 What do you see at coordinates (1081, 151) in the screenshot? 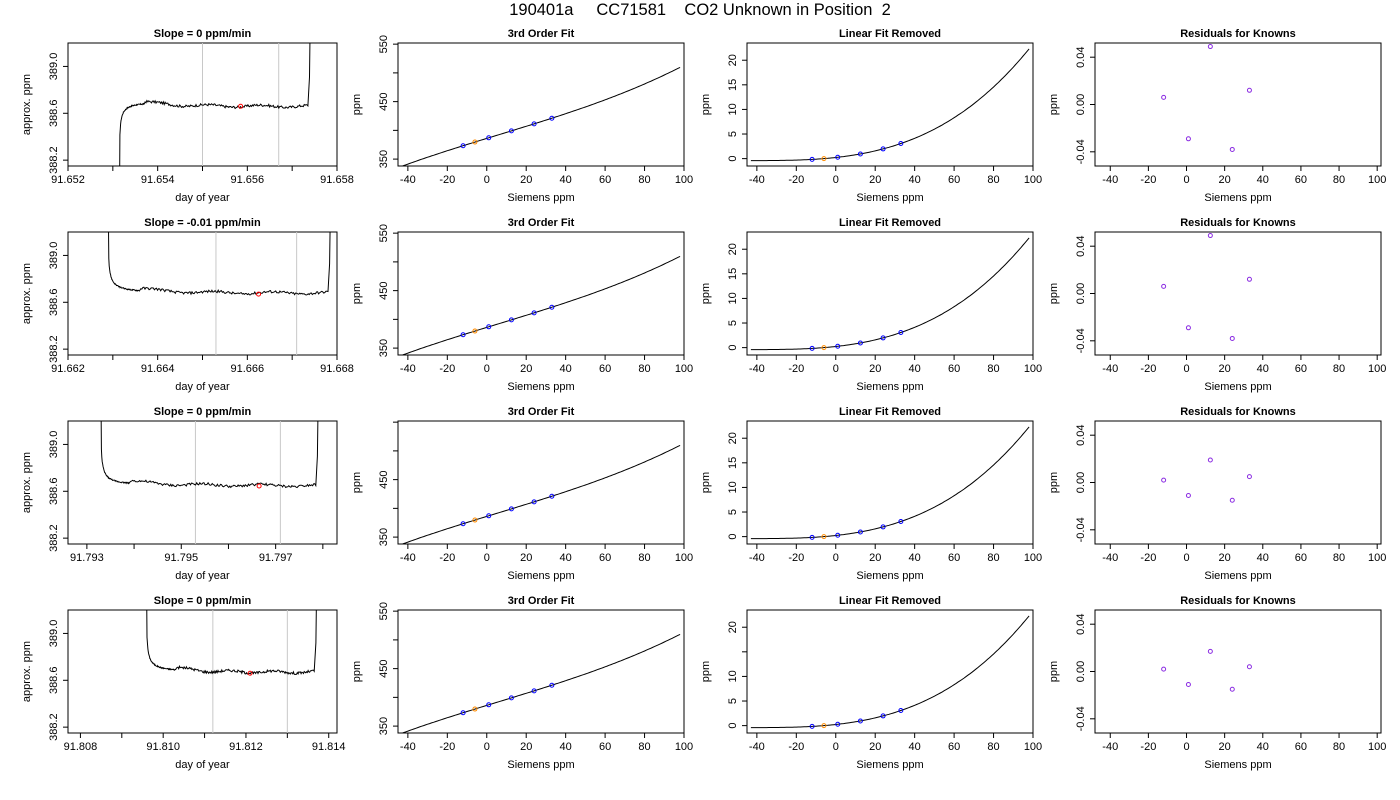
I see `y-tick-label: -0.04` at bounding box center [1081, 151].